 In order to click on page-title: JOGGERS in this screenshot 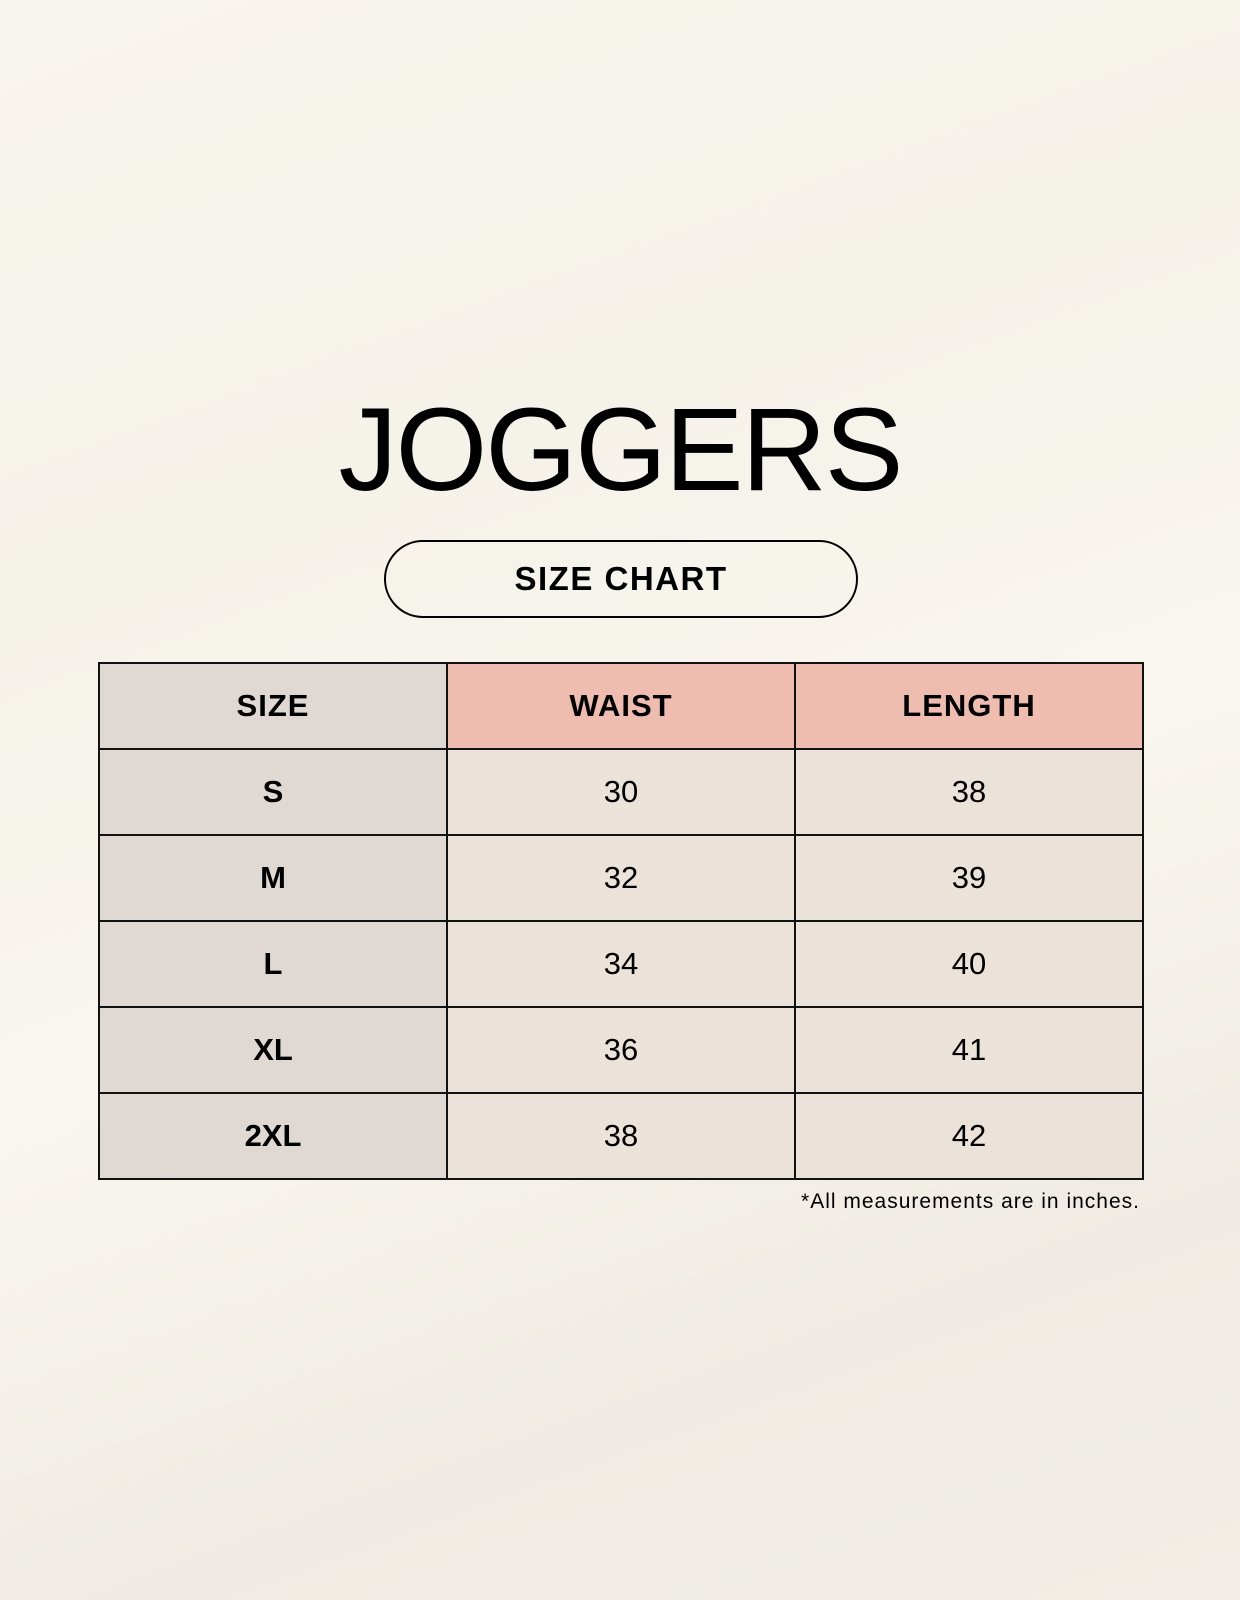, I will do `click(621, 450)`.